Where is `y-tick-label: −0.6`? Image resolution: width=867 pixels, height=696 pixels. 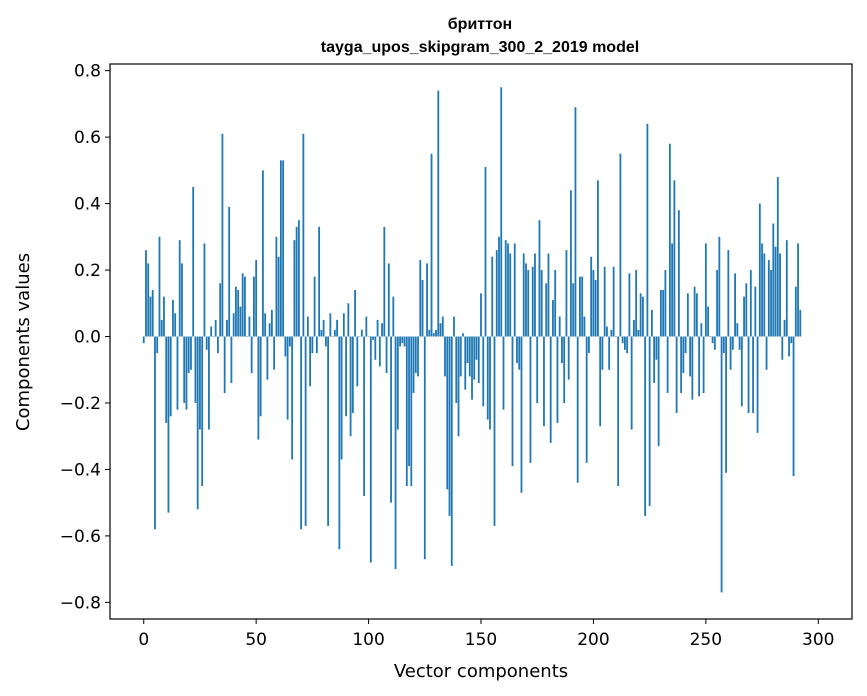
y-tick-label: −0.6 is located at coordinates (80, 537).